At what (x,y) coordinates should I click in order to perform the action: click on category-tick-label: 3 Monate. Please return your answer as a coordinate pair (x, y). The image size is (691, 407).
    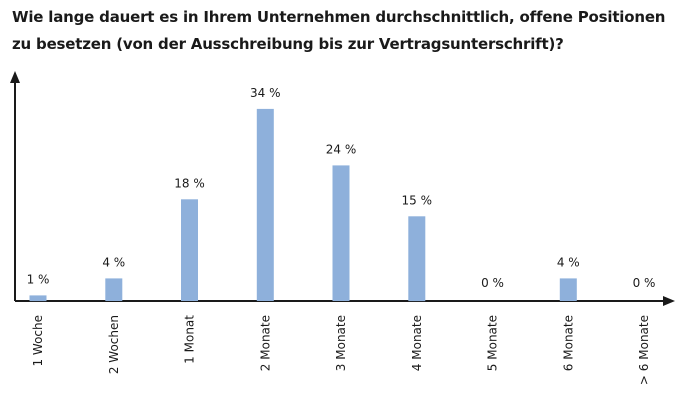
    Looking at the image, I should click on (341, 343).